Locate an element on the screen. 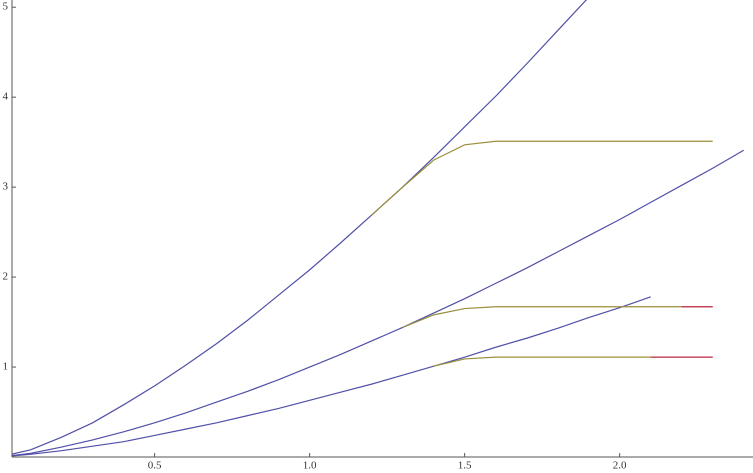 This screenshot has height=473, width=753. x-tick-label: 1.5 is located at coordinates (465, 466).